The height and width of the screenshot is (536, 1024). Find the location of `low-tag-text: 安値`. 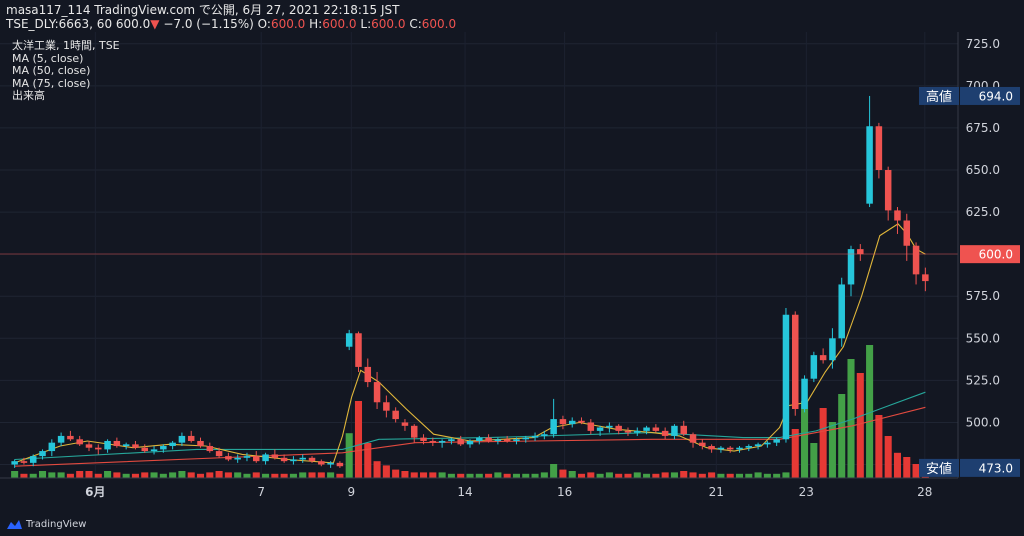

low-tag-text: 安値 is located at coordinates (939, 469).